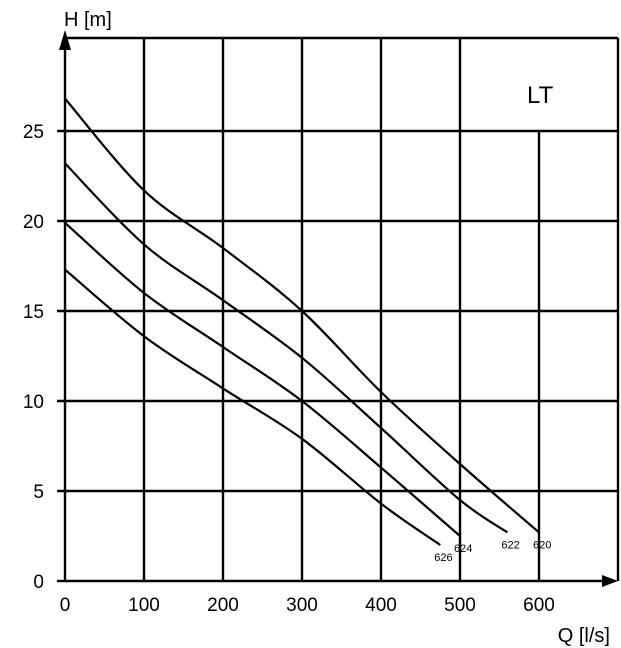  I want to click on y-axis-title: H [m], so click(88, 20).